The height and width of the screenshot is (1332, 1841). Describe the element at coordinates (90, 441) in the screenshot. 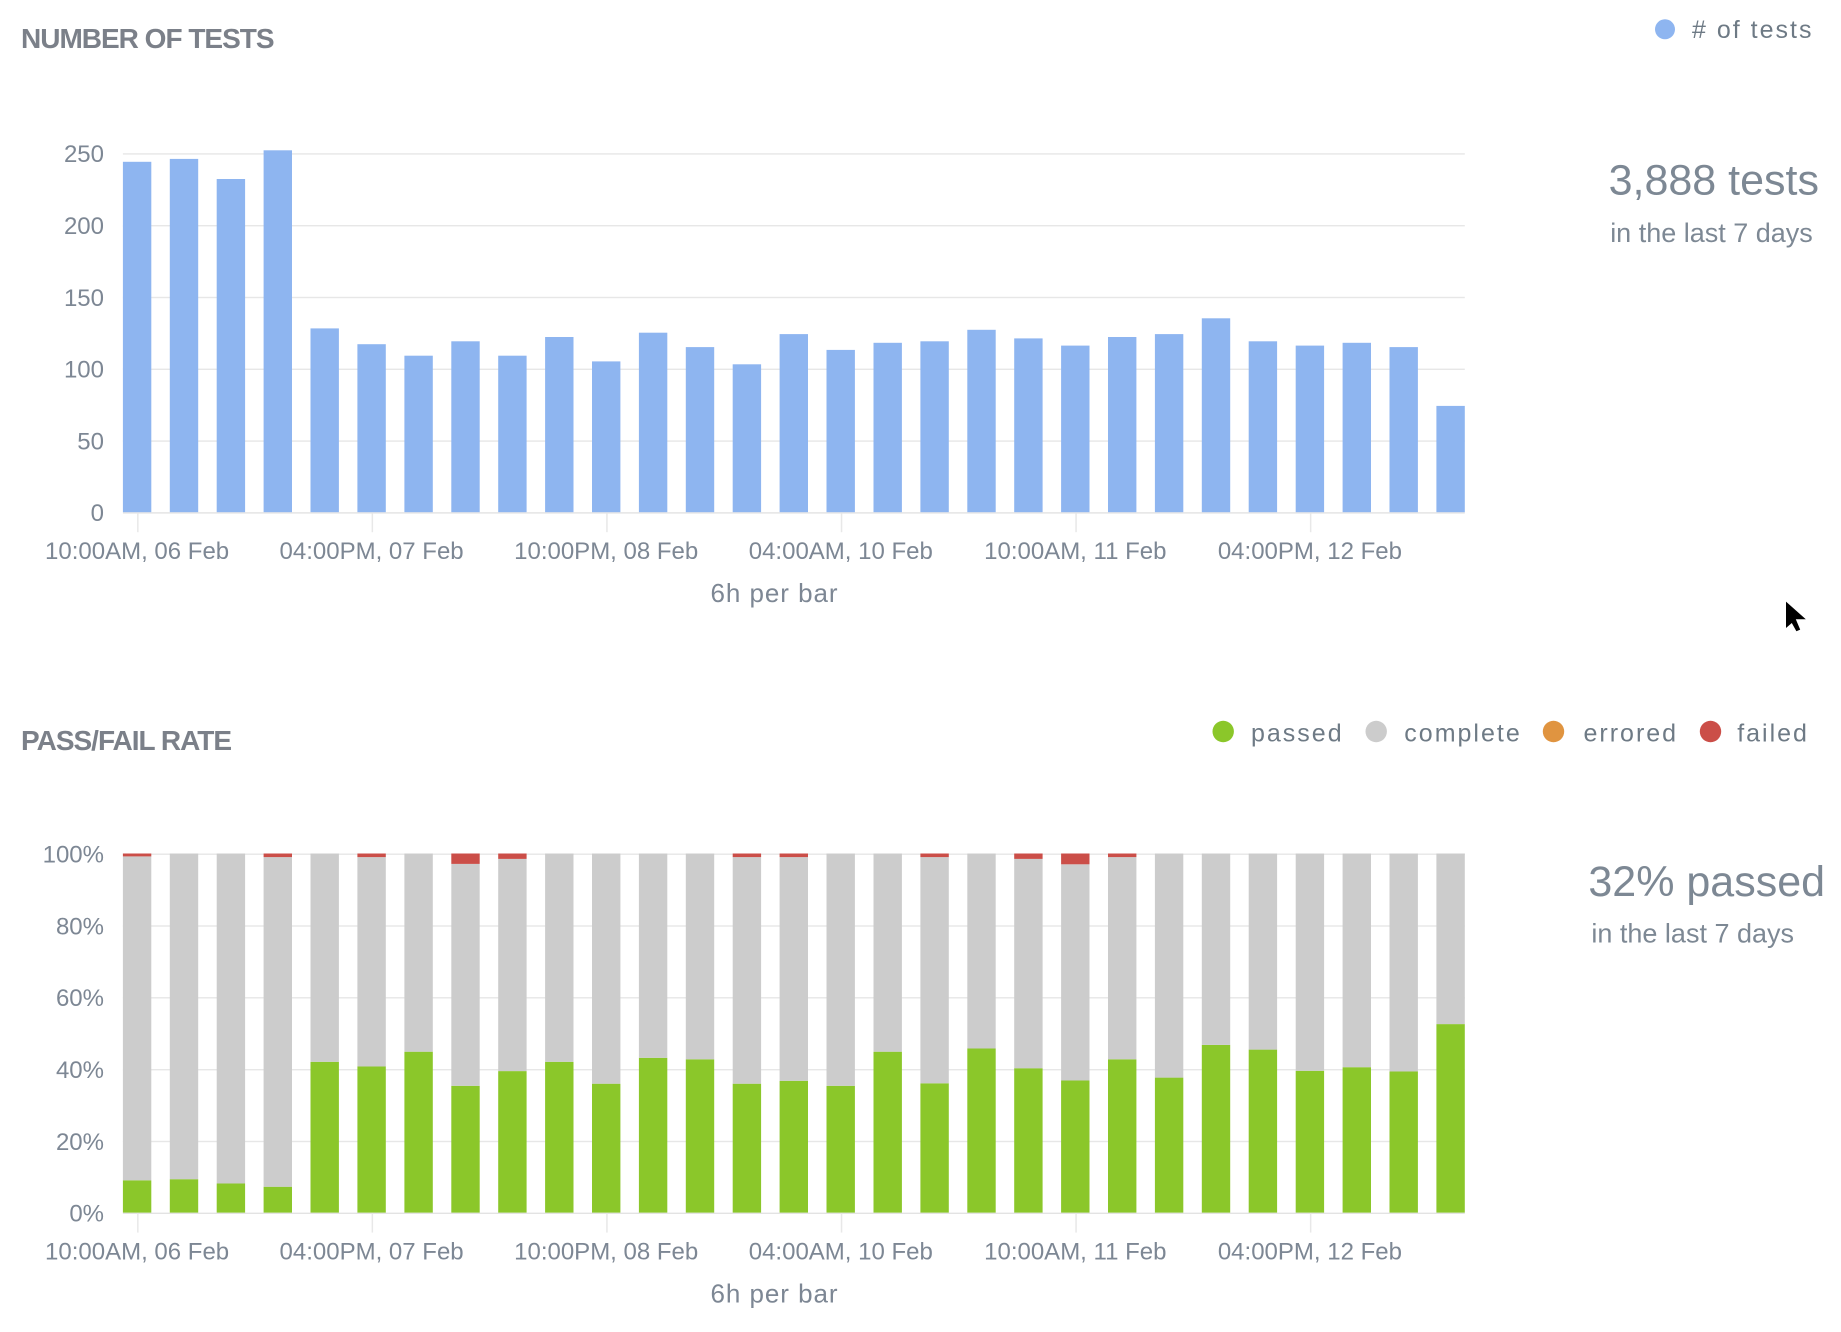

I see `svg-text: 50` at that location.